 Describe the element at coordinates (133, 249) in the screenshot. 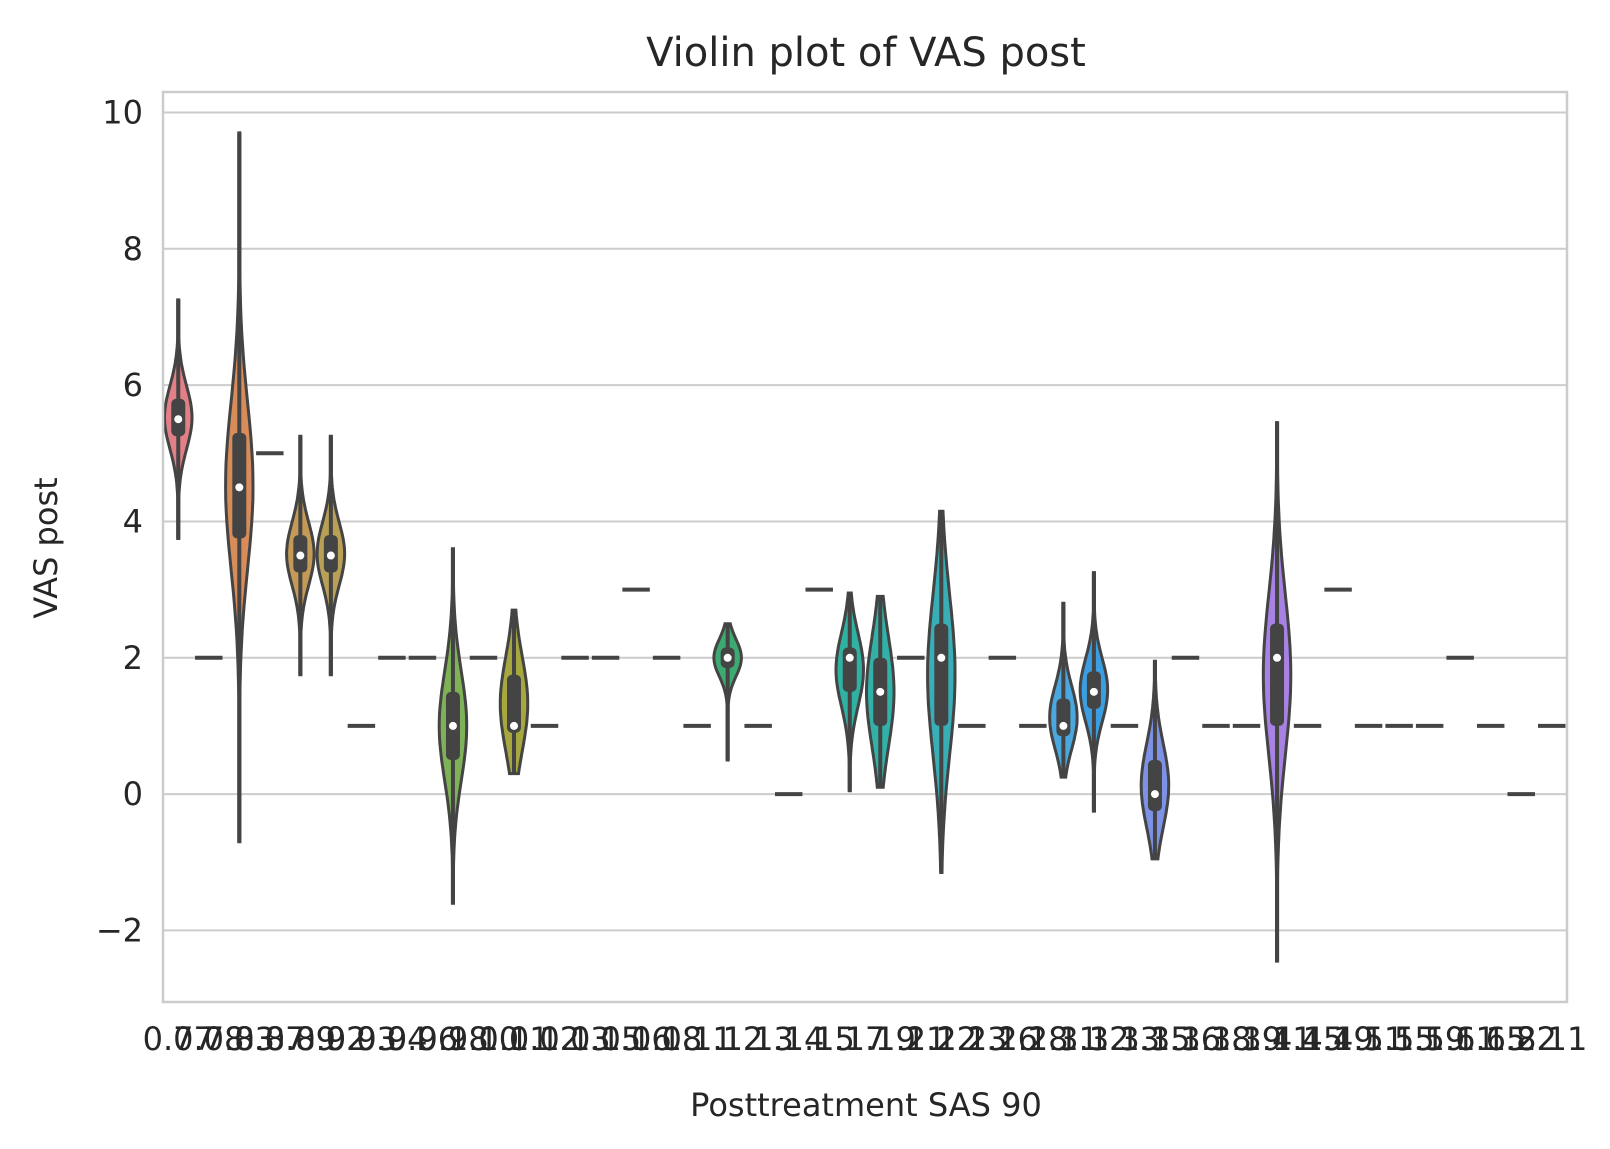

I see `y-tick-label: 8` at that location.